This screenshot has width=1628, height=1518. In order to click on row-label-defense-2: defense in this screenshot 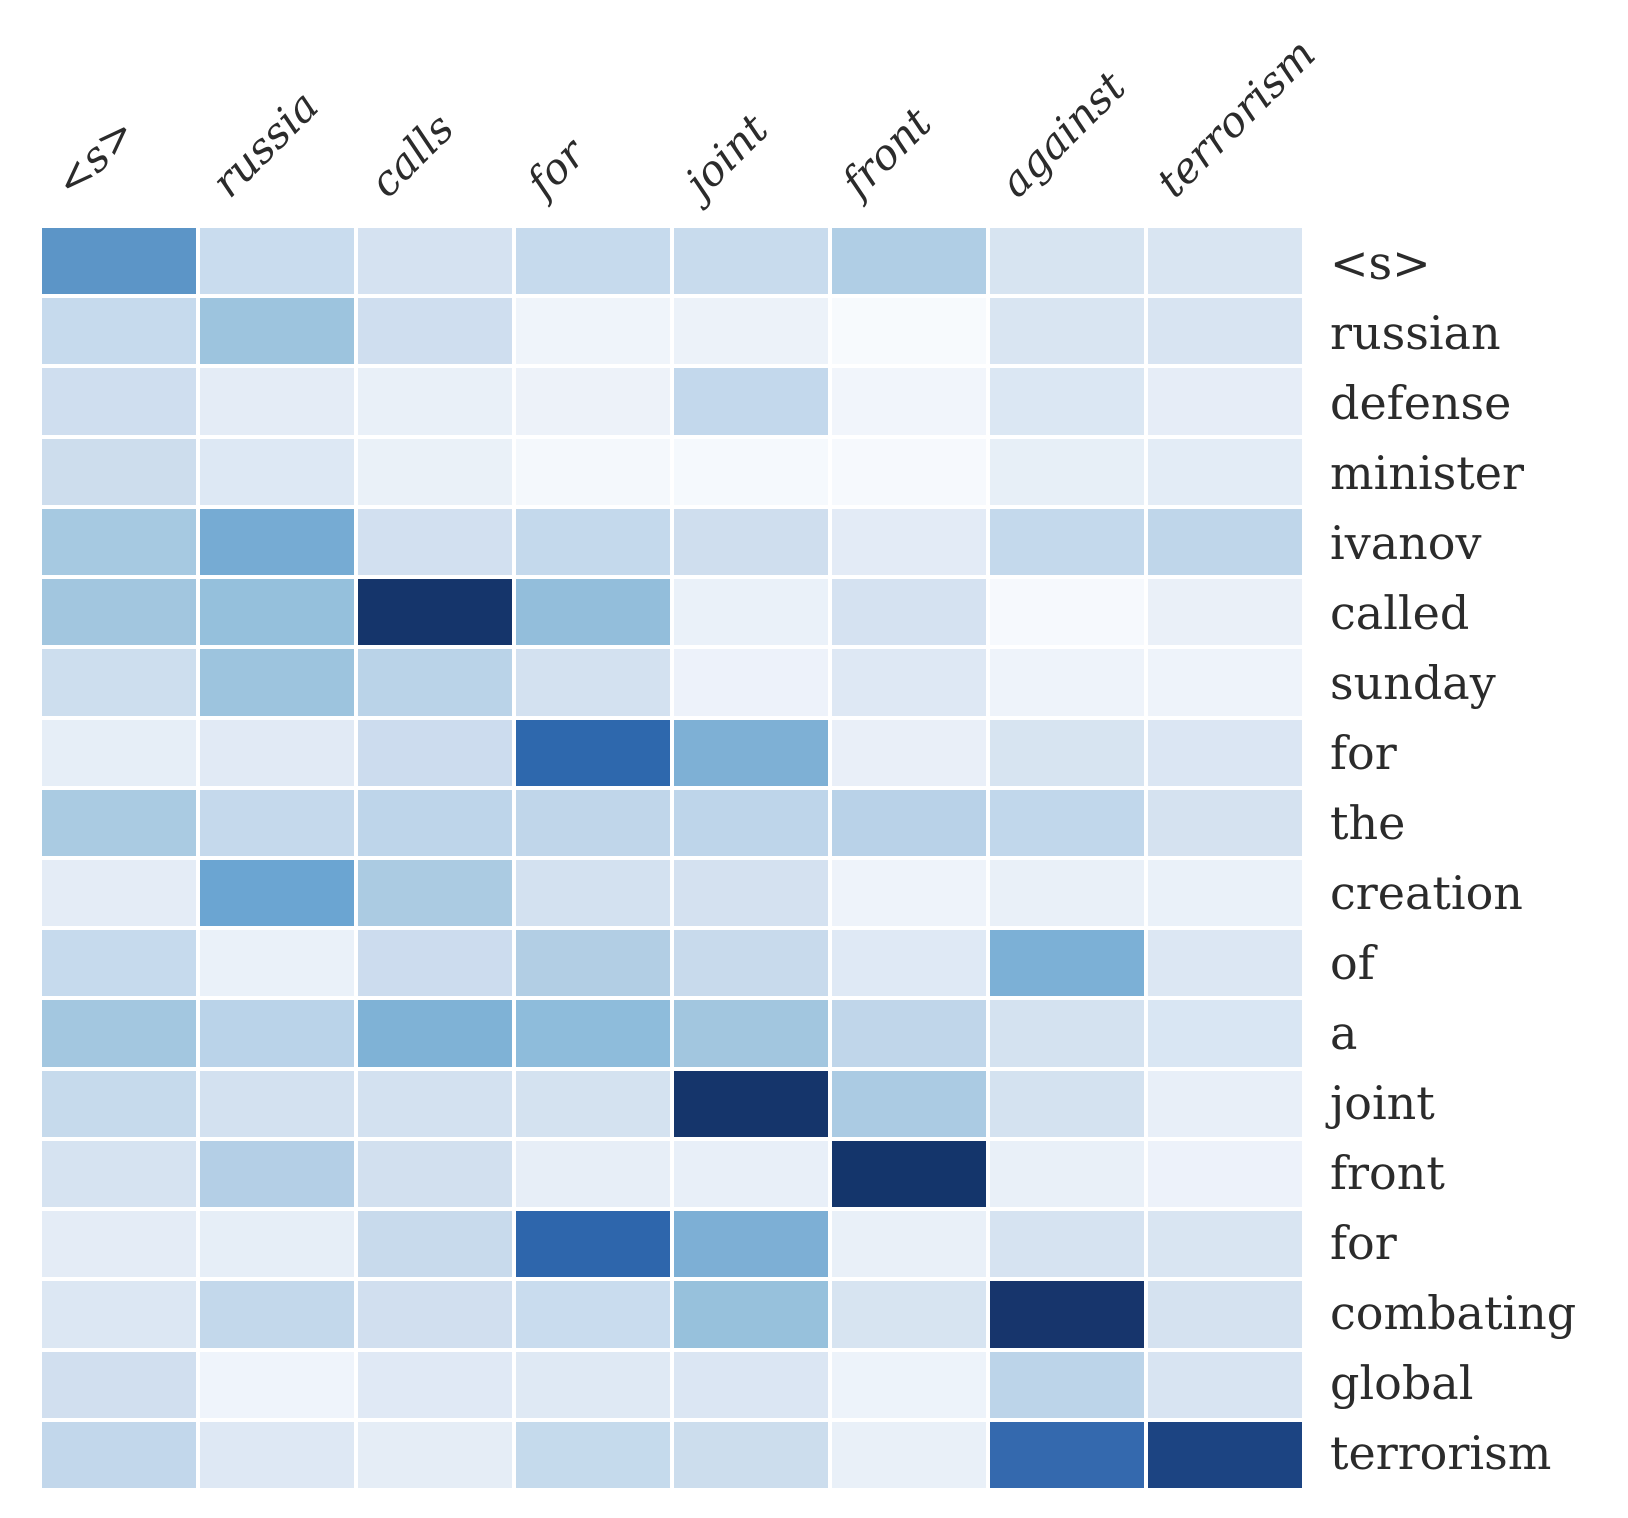, I will do `click(1421, 403)`.